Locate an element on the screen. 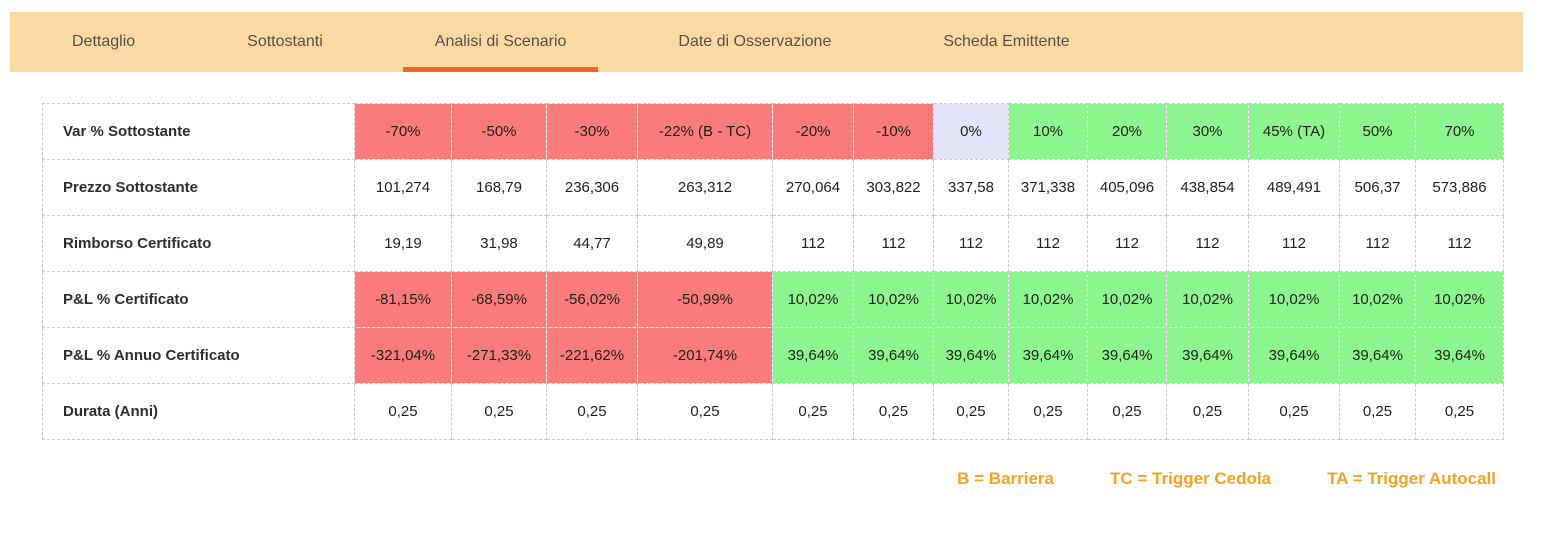 The image size is (1542, 537). tab-dettaglio: Dettaglio is located at coordinates (103, 42).